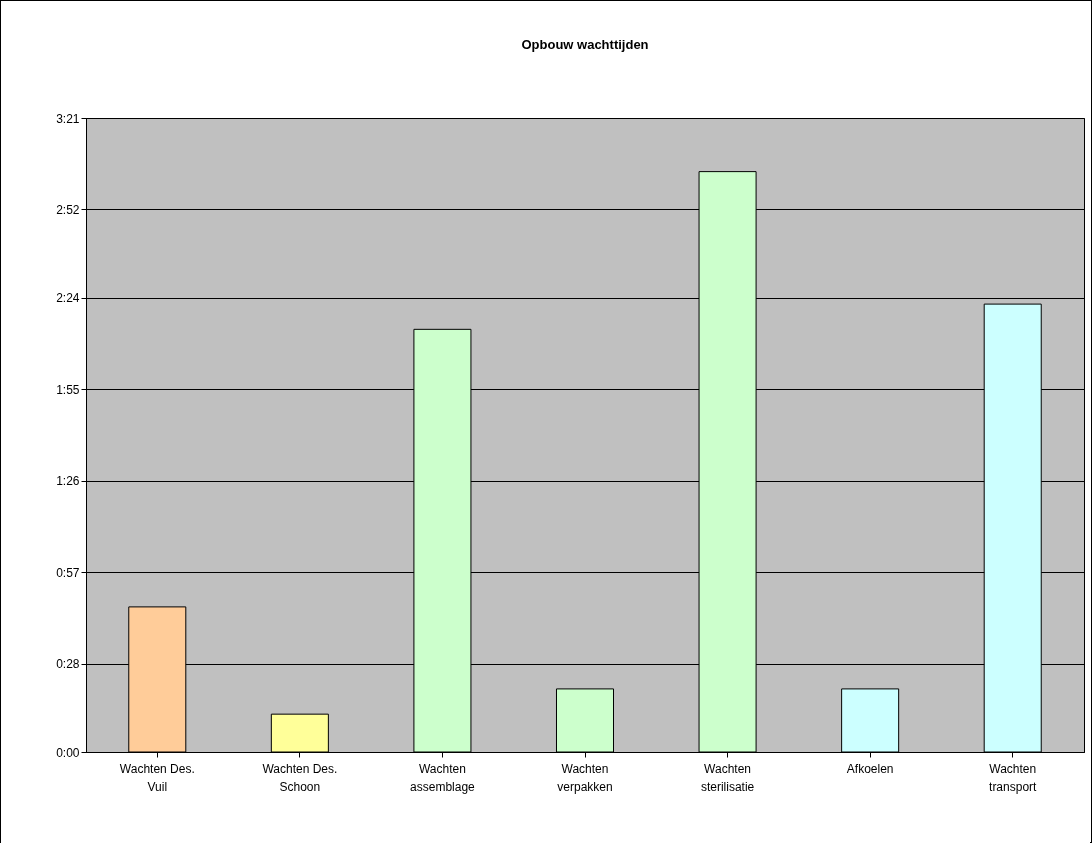 Image resolution: width=1092 pixels, height=843 pixels. I want to click on y-tick-label: 1:26, so click(68, 481).